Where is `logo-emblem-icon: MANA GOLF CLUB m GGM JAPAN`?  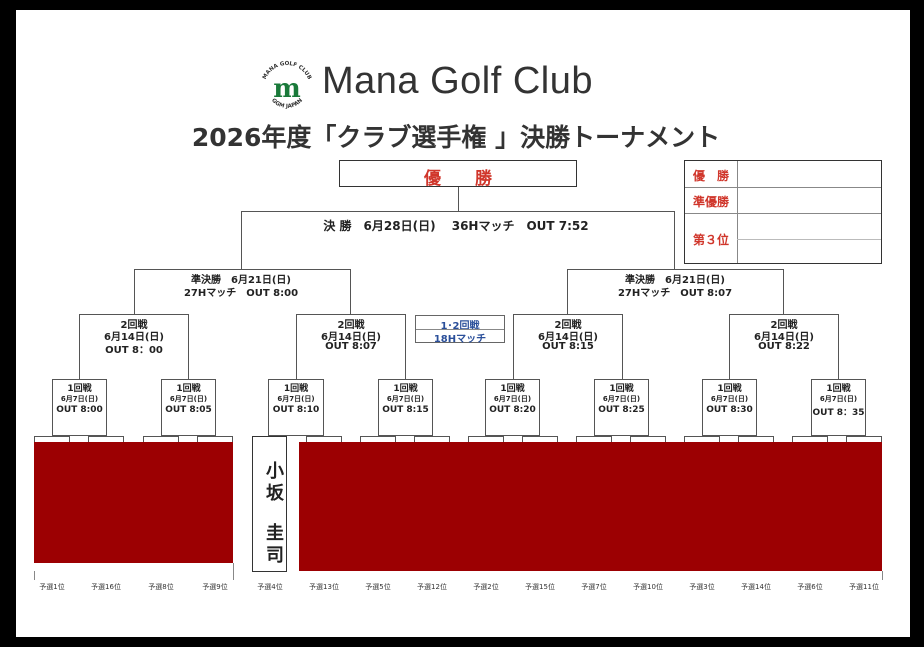 logo-emblem-icon: MANA GOLF CLUB m GGM JAPAN is located at coordinates (287, 85).